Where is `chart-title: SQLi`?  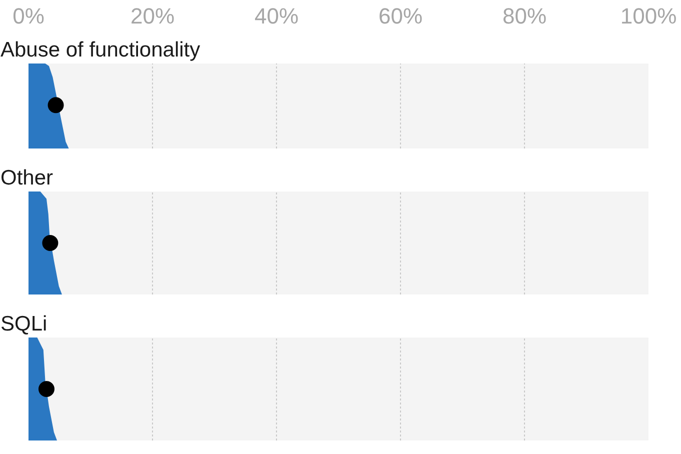 chart-title: SQLi is located at coordinates (24, 324).